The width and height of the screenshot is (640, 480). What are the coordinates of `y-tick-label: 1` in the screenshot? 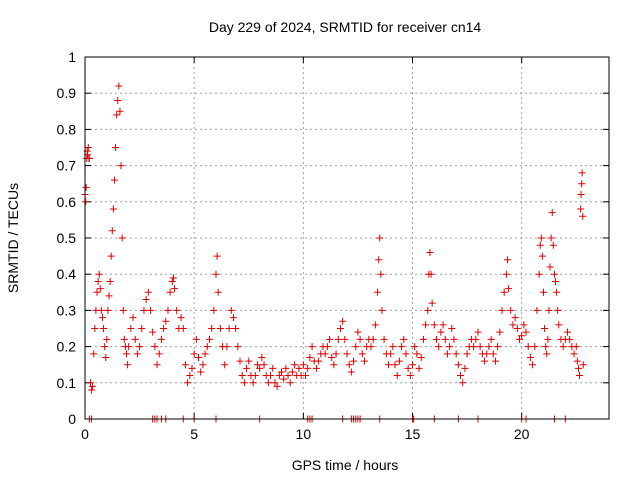 It's located at (72, 57).